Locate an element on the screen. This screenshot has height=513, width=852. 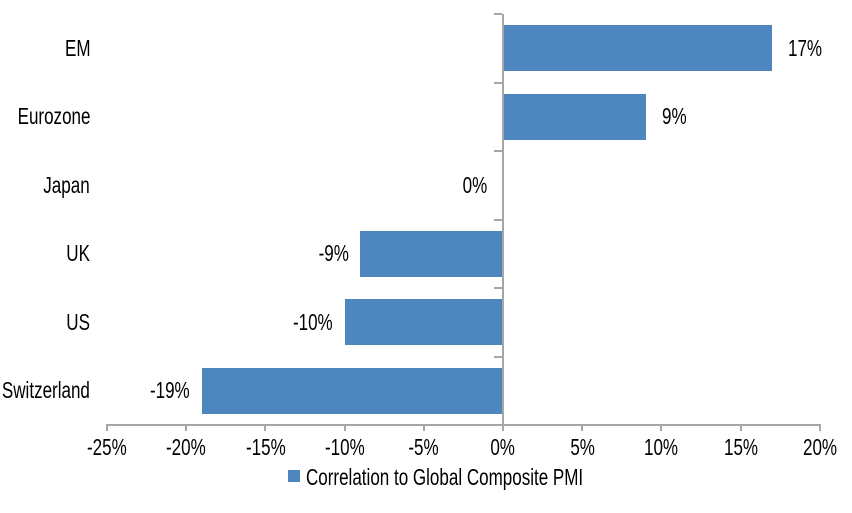
bar-switzerland is located at coordinates (352, 390).